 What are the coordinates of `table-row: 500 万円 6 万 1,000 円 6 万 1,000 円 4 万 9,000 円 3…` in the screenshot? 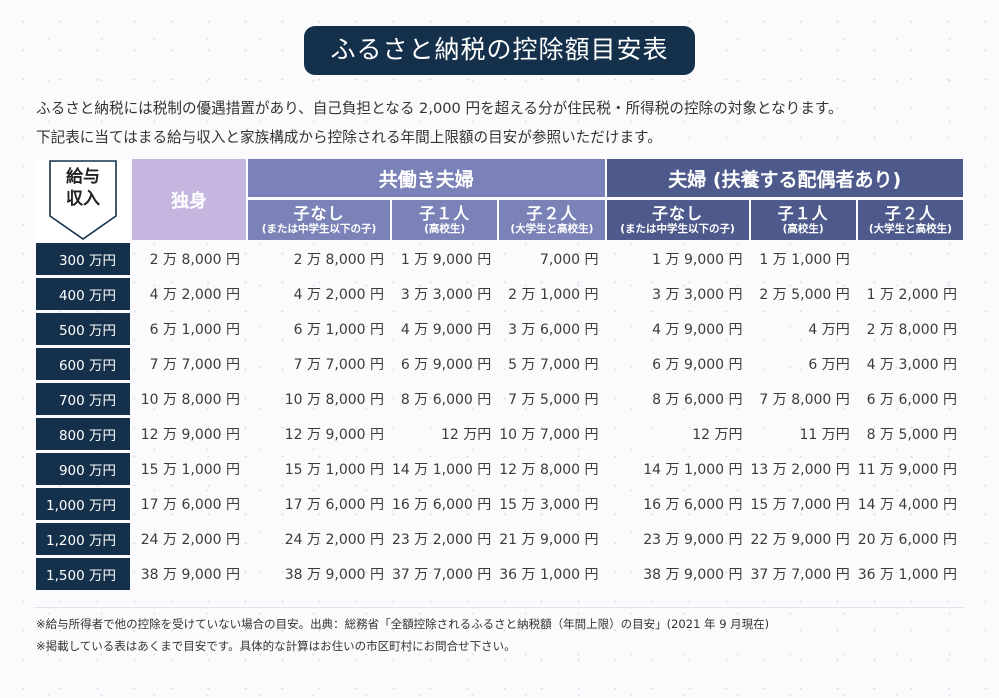 It's located at (499, 329).